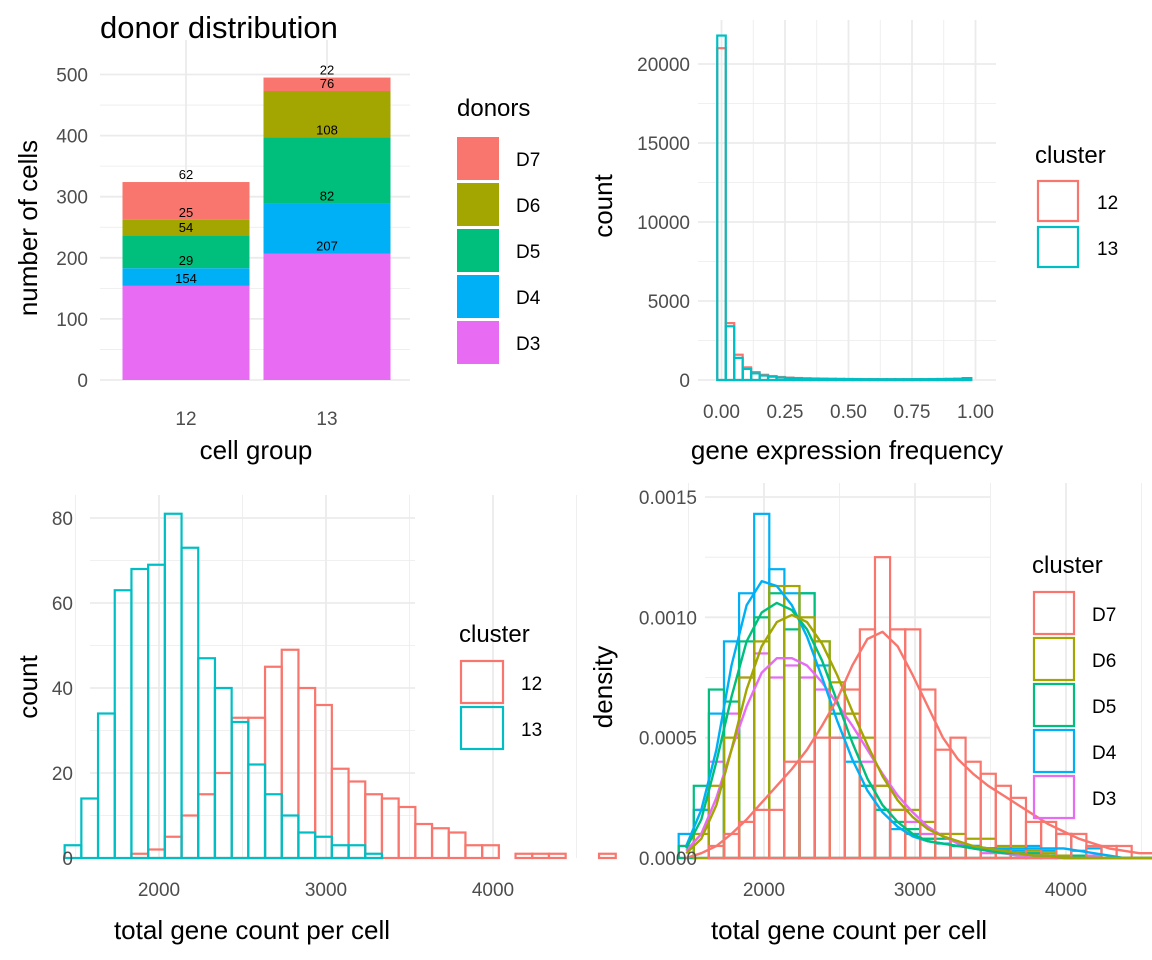 Image resolution: width=1152 pixels, height=960 pixels. Describe the element at coordinates (62, 519) in the screenshot. I see `y-tick-label: 80` at that location.